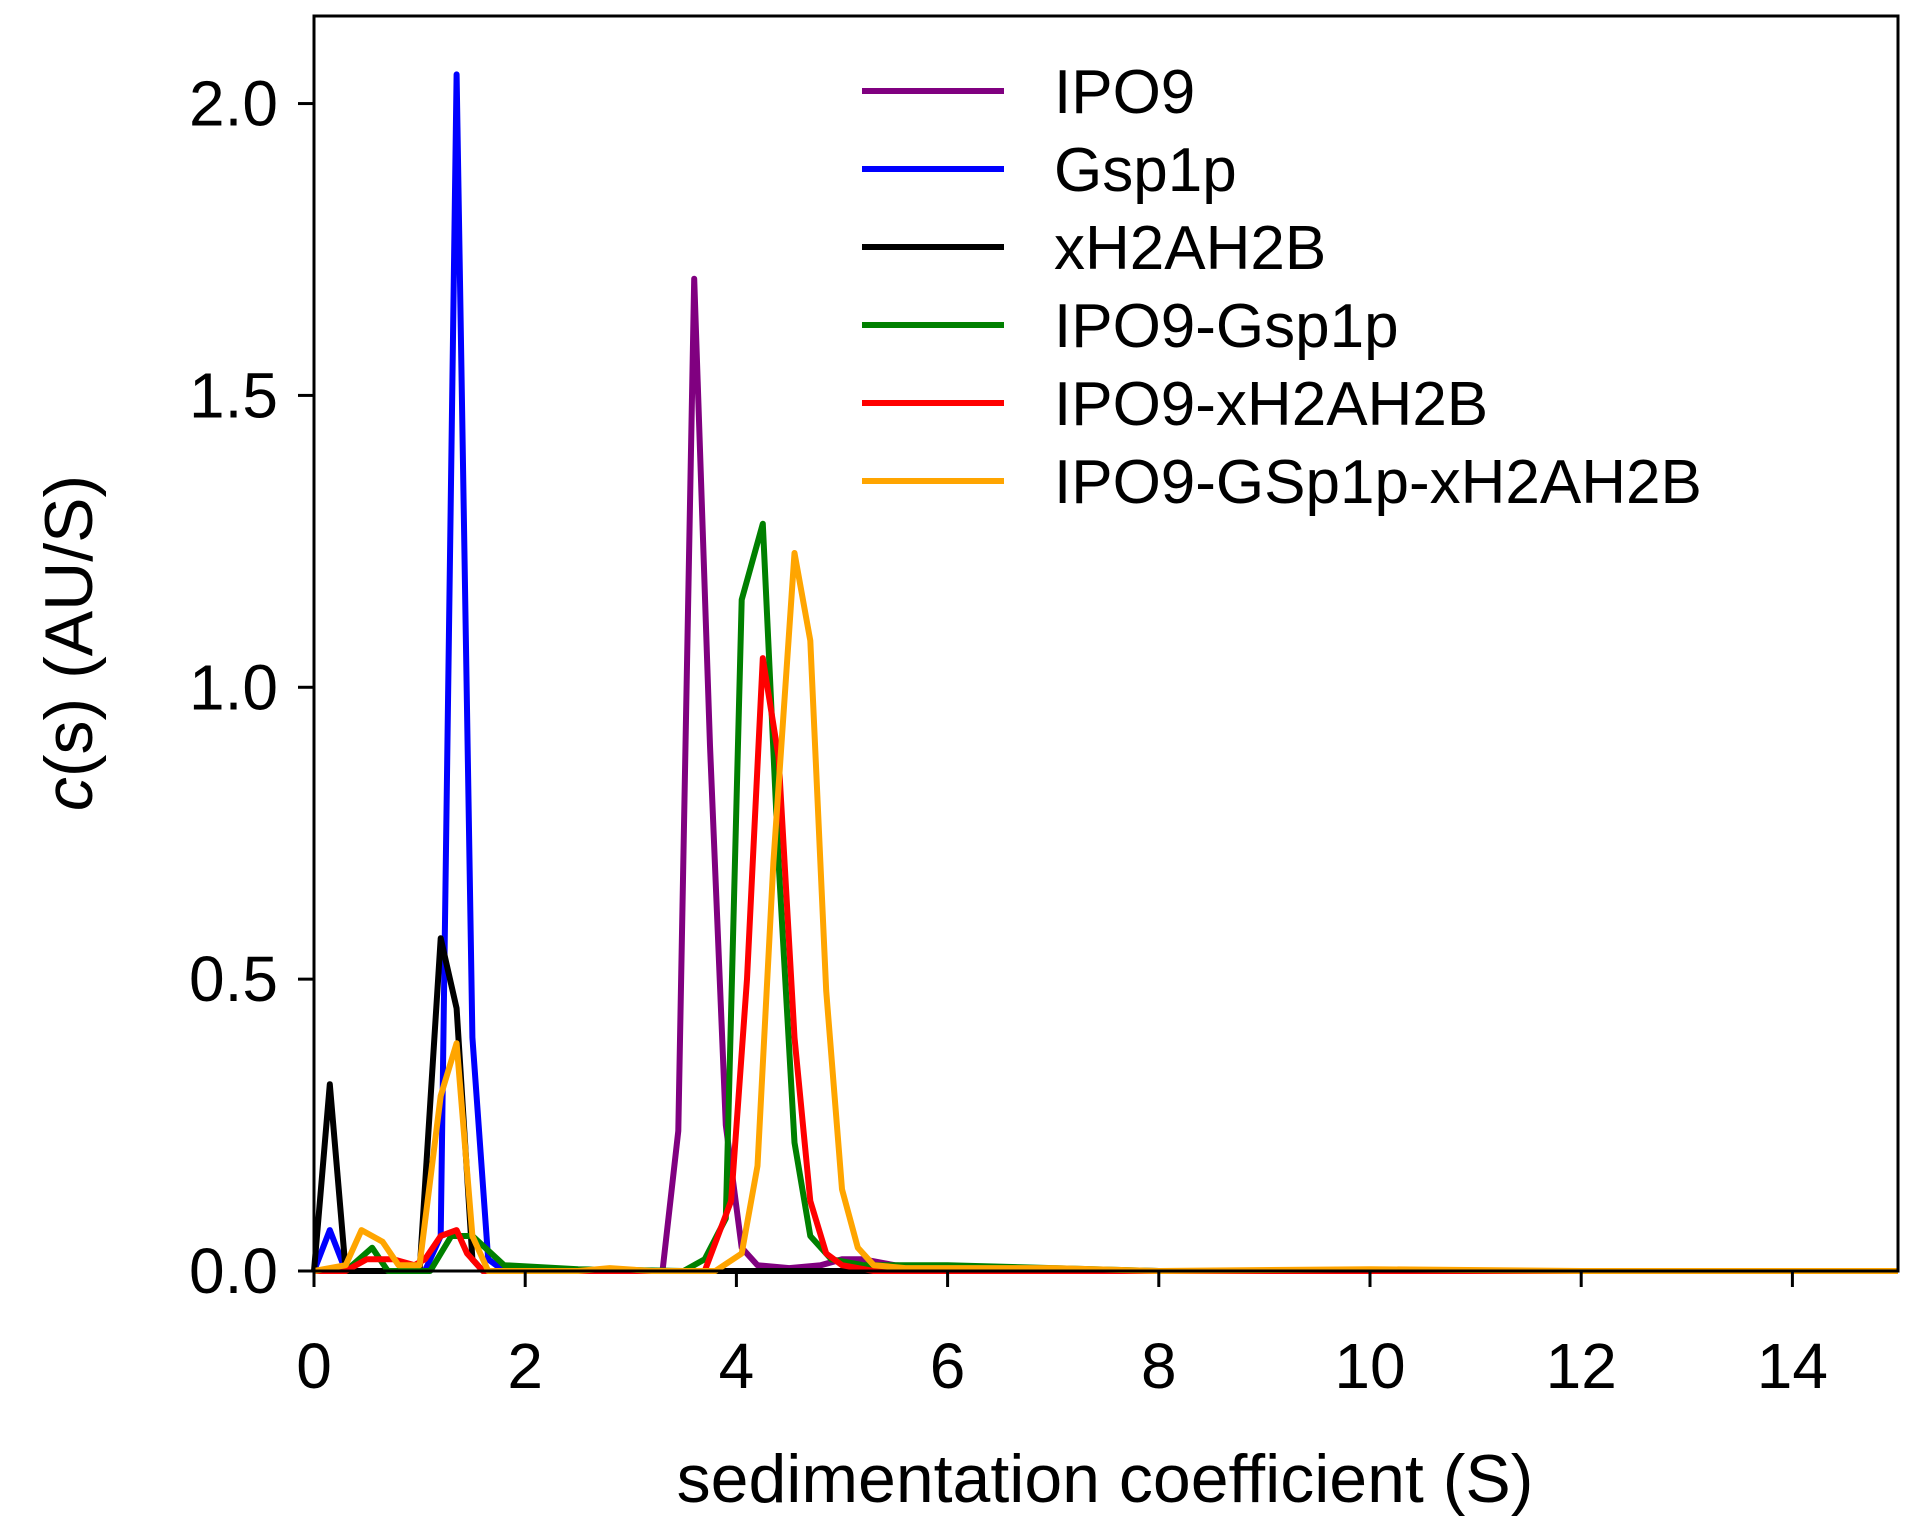 Image resolution: width=1906 pixels, height=1522 pixels. What do you see at coordinates (737, 1366) in the screenshot?
I see `x-tick-label: 4` at bounding box center [737, 1366].